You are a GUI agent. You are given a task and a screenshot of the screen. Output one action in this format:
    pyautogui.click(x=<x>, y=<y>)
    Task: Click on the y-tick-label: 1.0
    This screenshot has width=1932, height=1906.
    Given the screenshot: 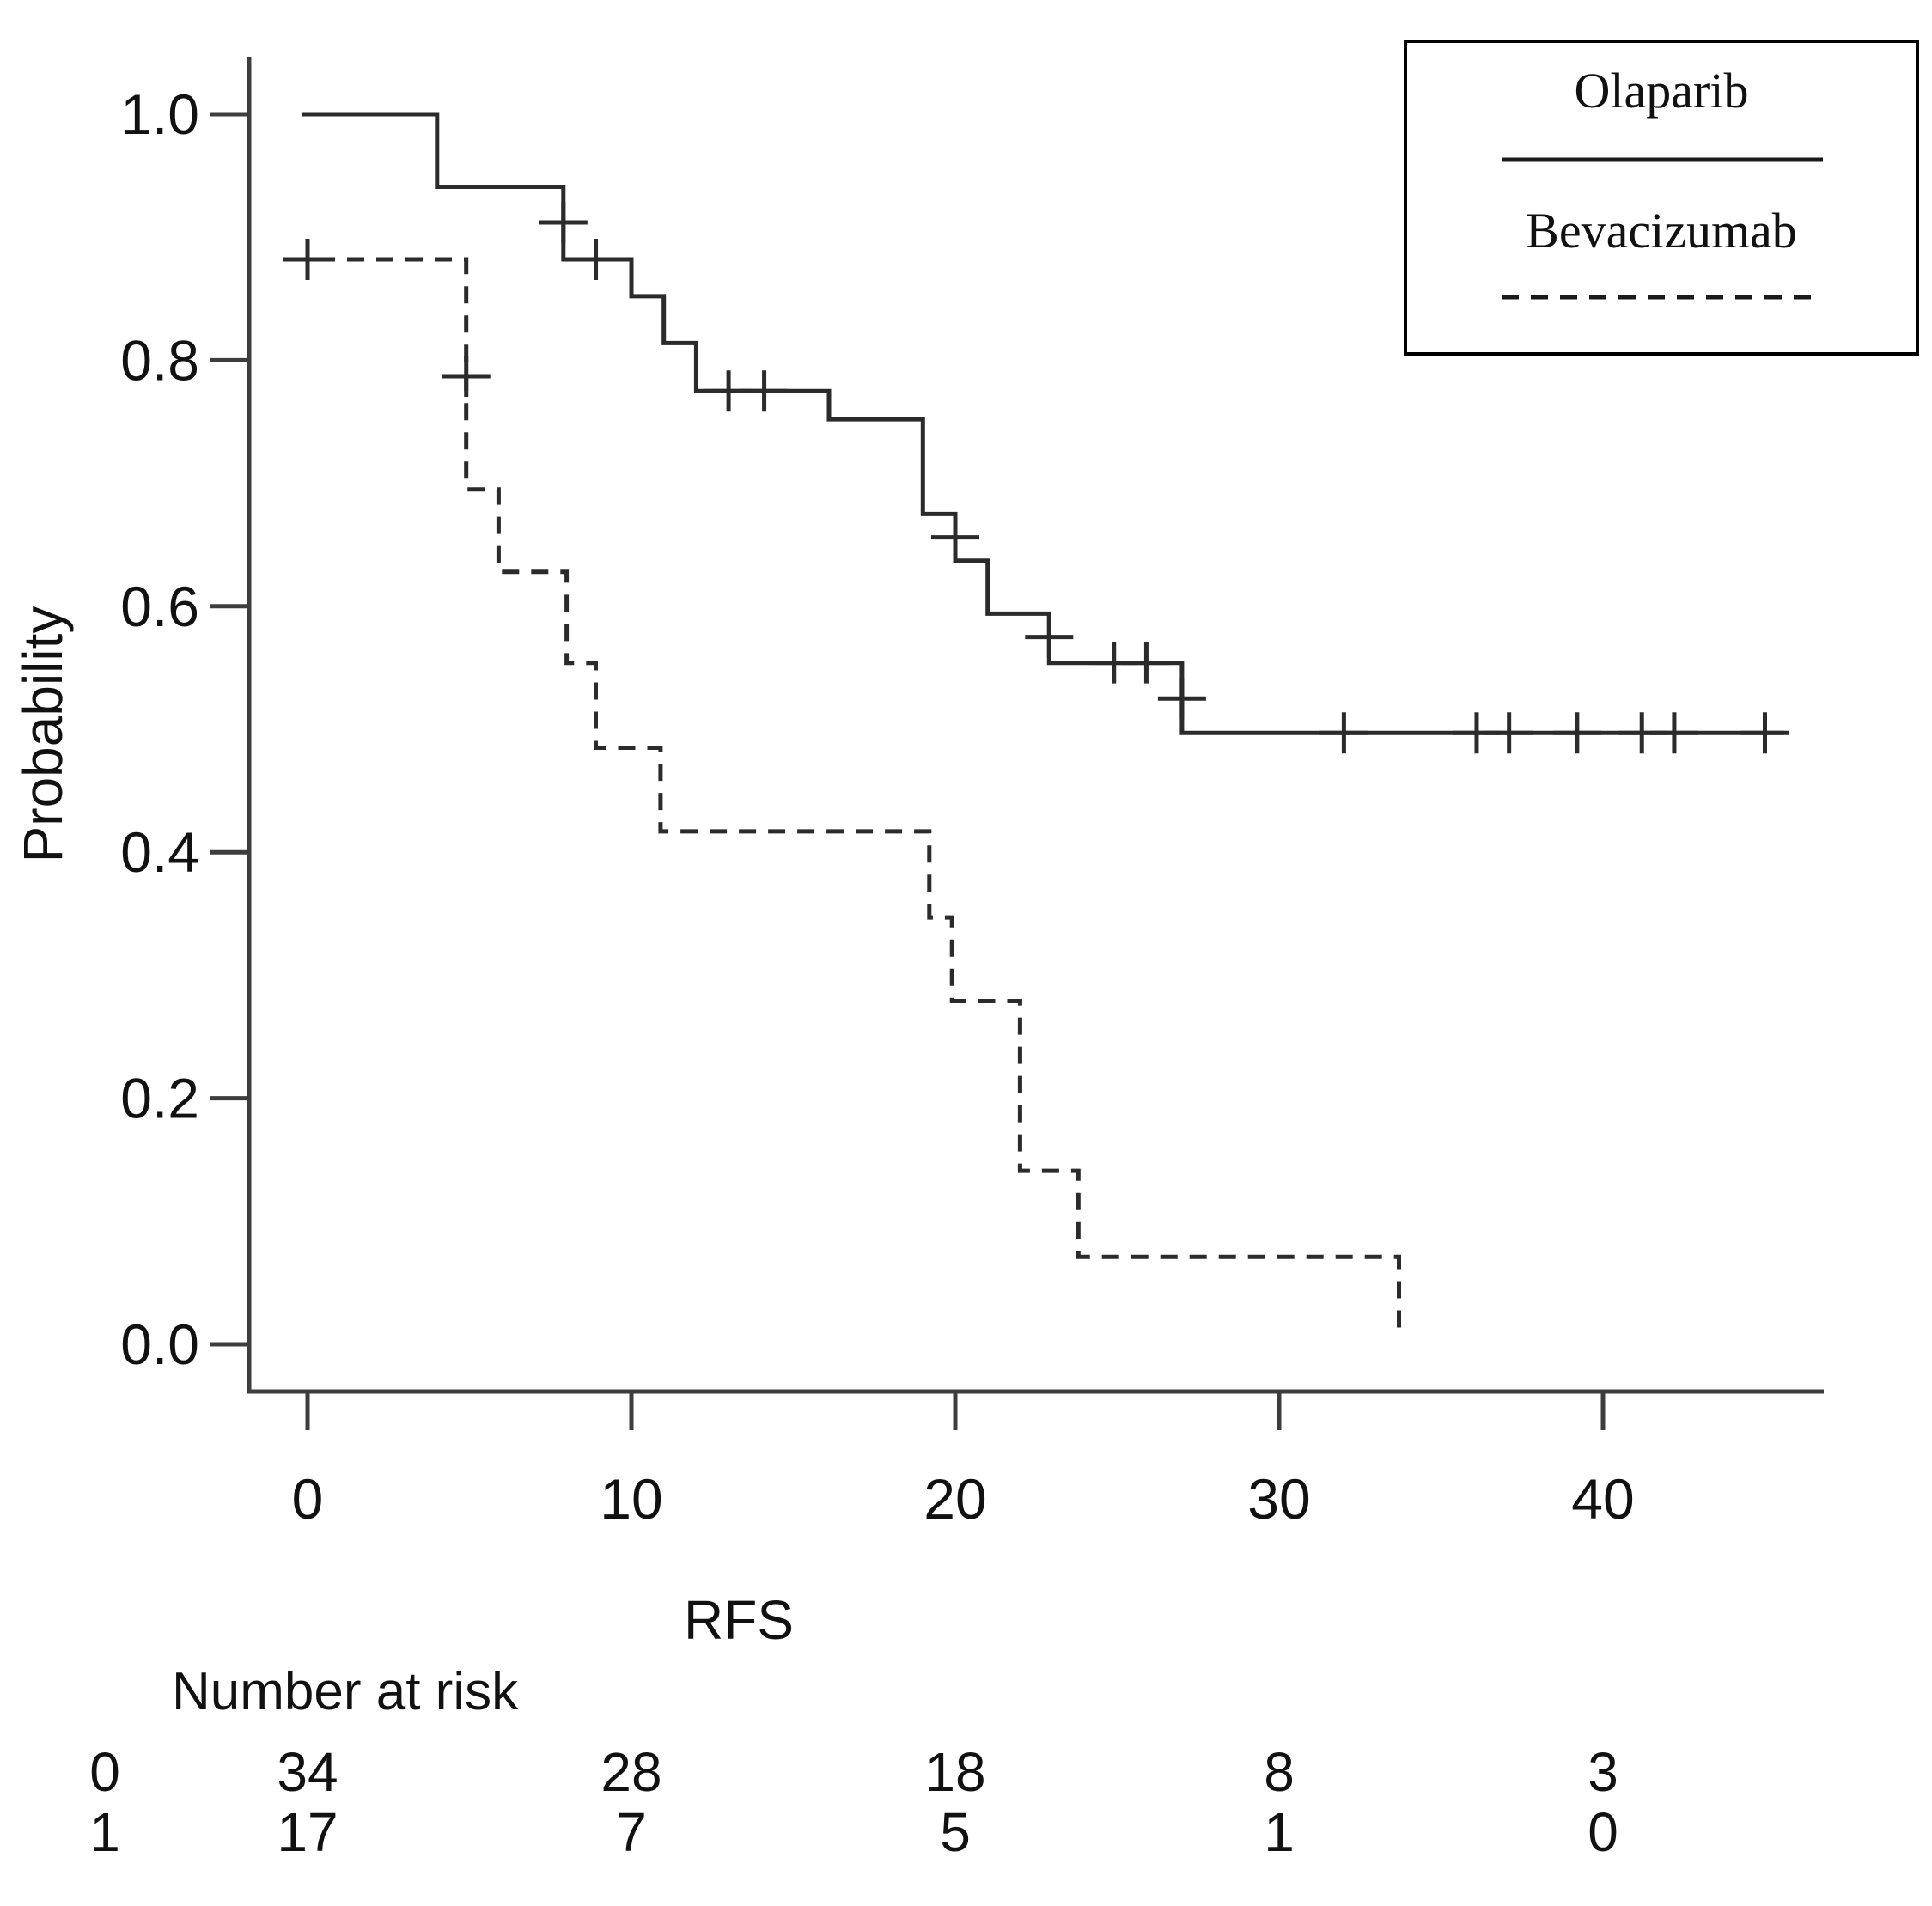 What is the action you would take?
    pyautogui.click(x=159, y=114)
    